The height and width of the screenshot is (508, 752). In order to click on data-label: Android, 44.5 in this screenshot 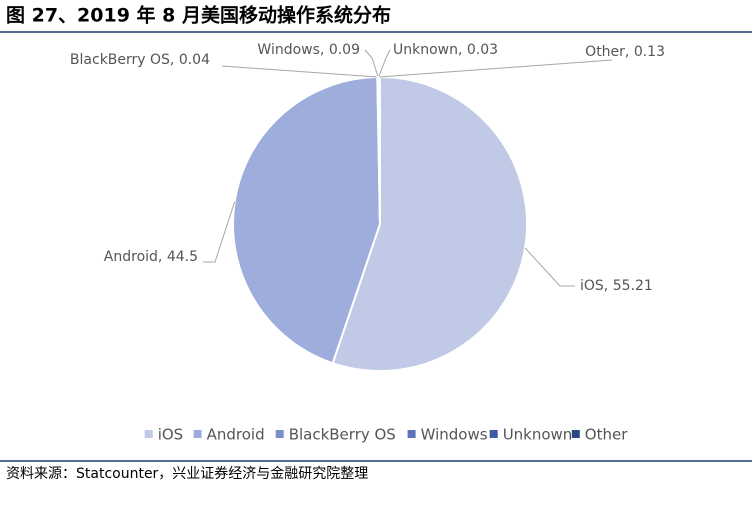, I will do `click(151, 257)`.